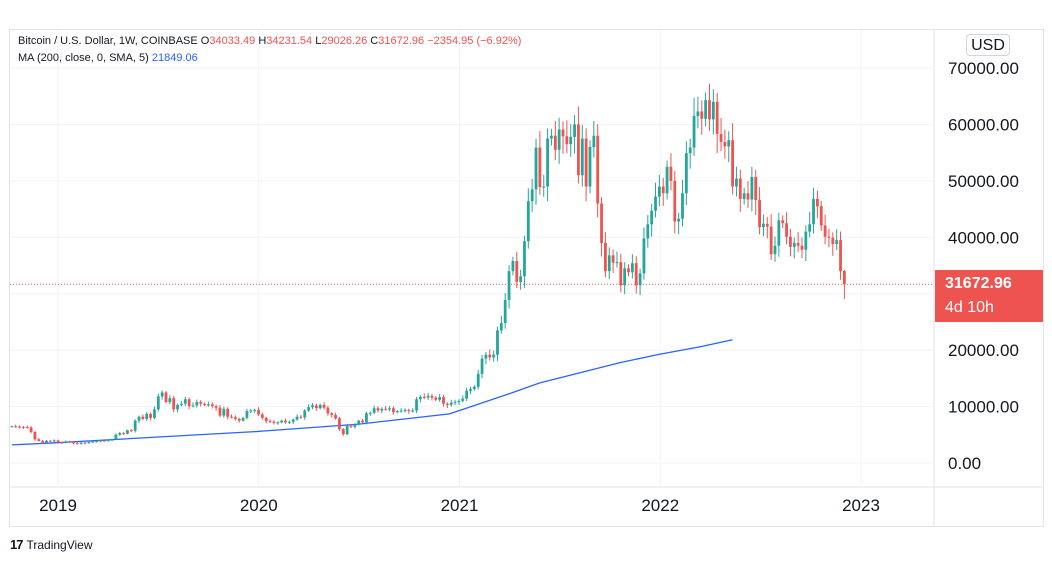 This screenshot has width=1052, height=563. Describe the element at coordinates (988, 45) in the screenshot. I see `currency-button: USD` at that location.